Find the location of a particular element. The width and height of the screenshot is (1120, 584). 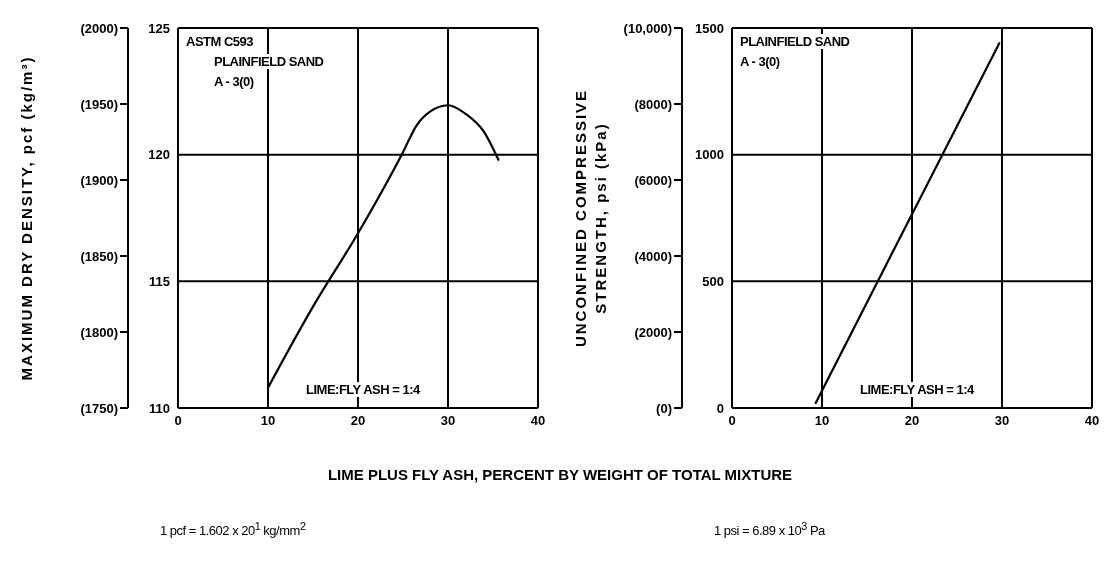

annotation: ASTM C593 is located at coordinates (220, 41).